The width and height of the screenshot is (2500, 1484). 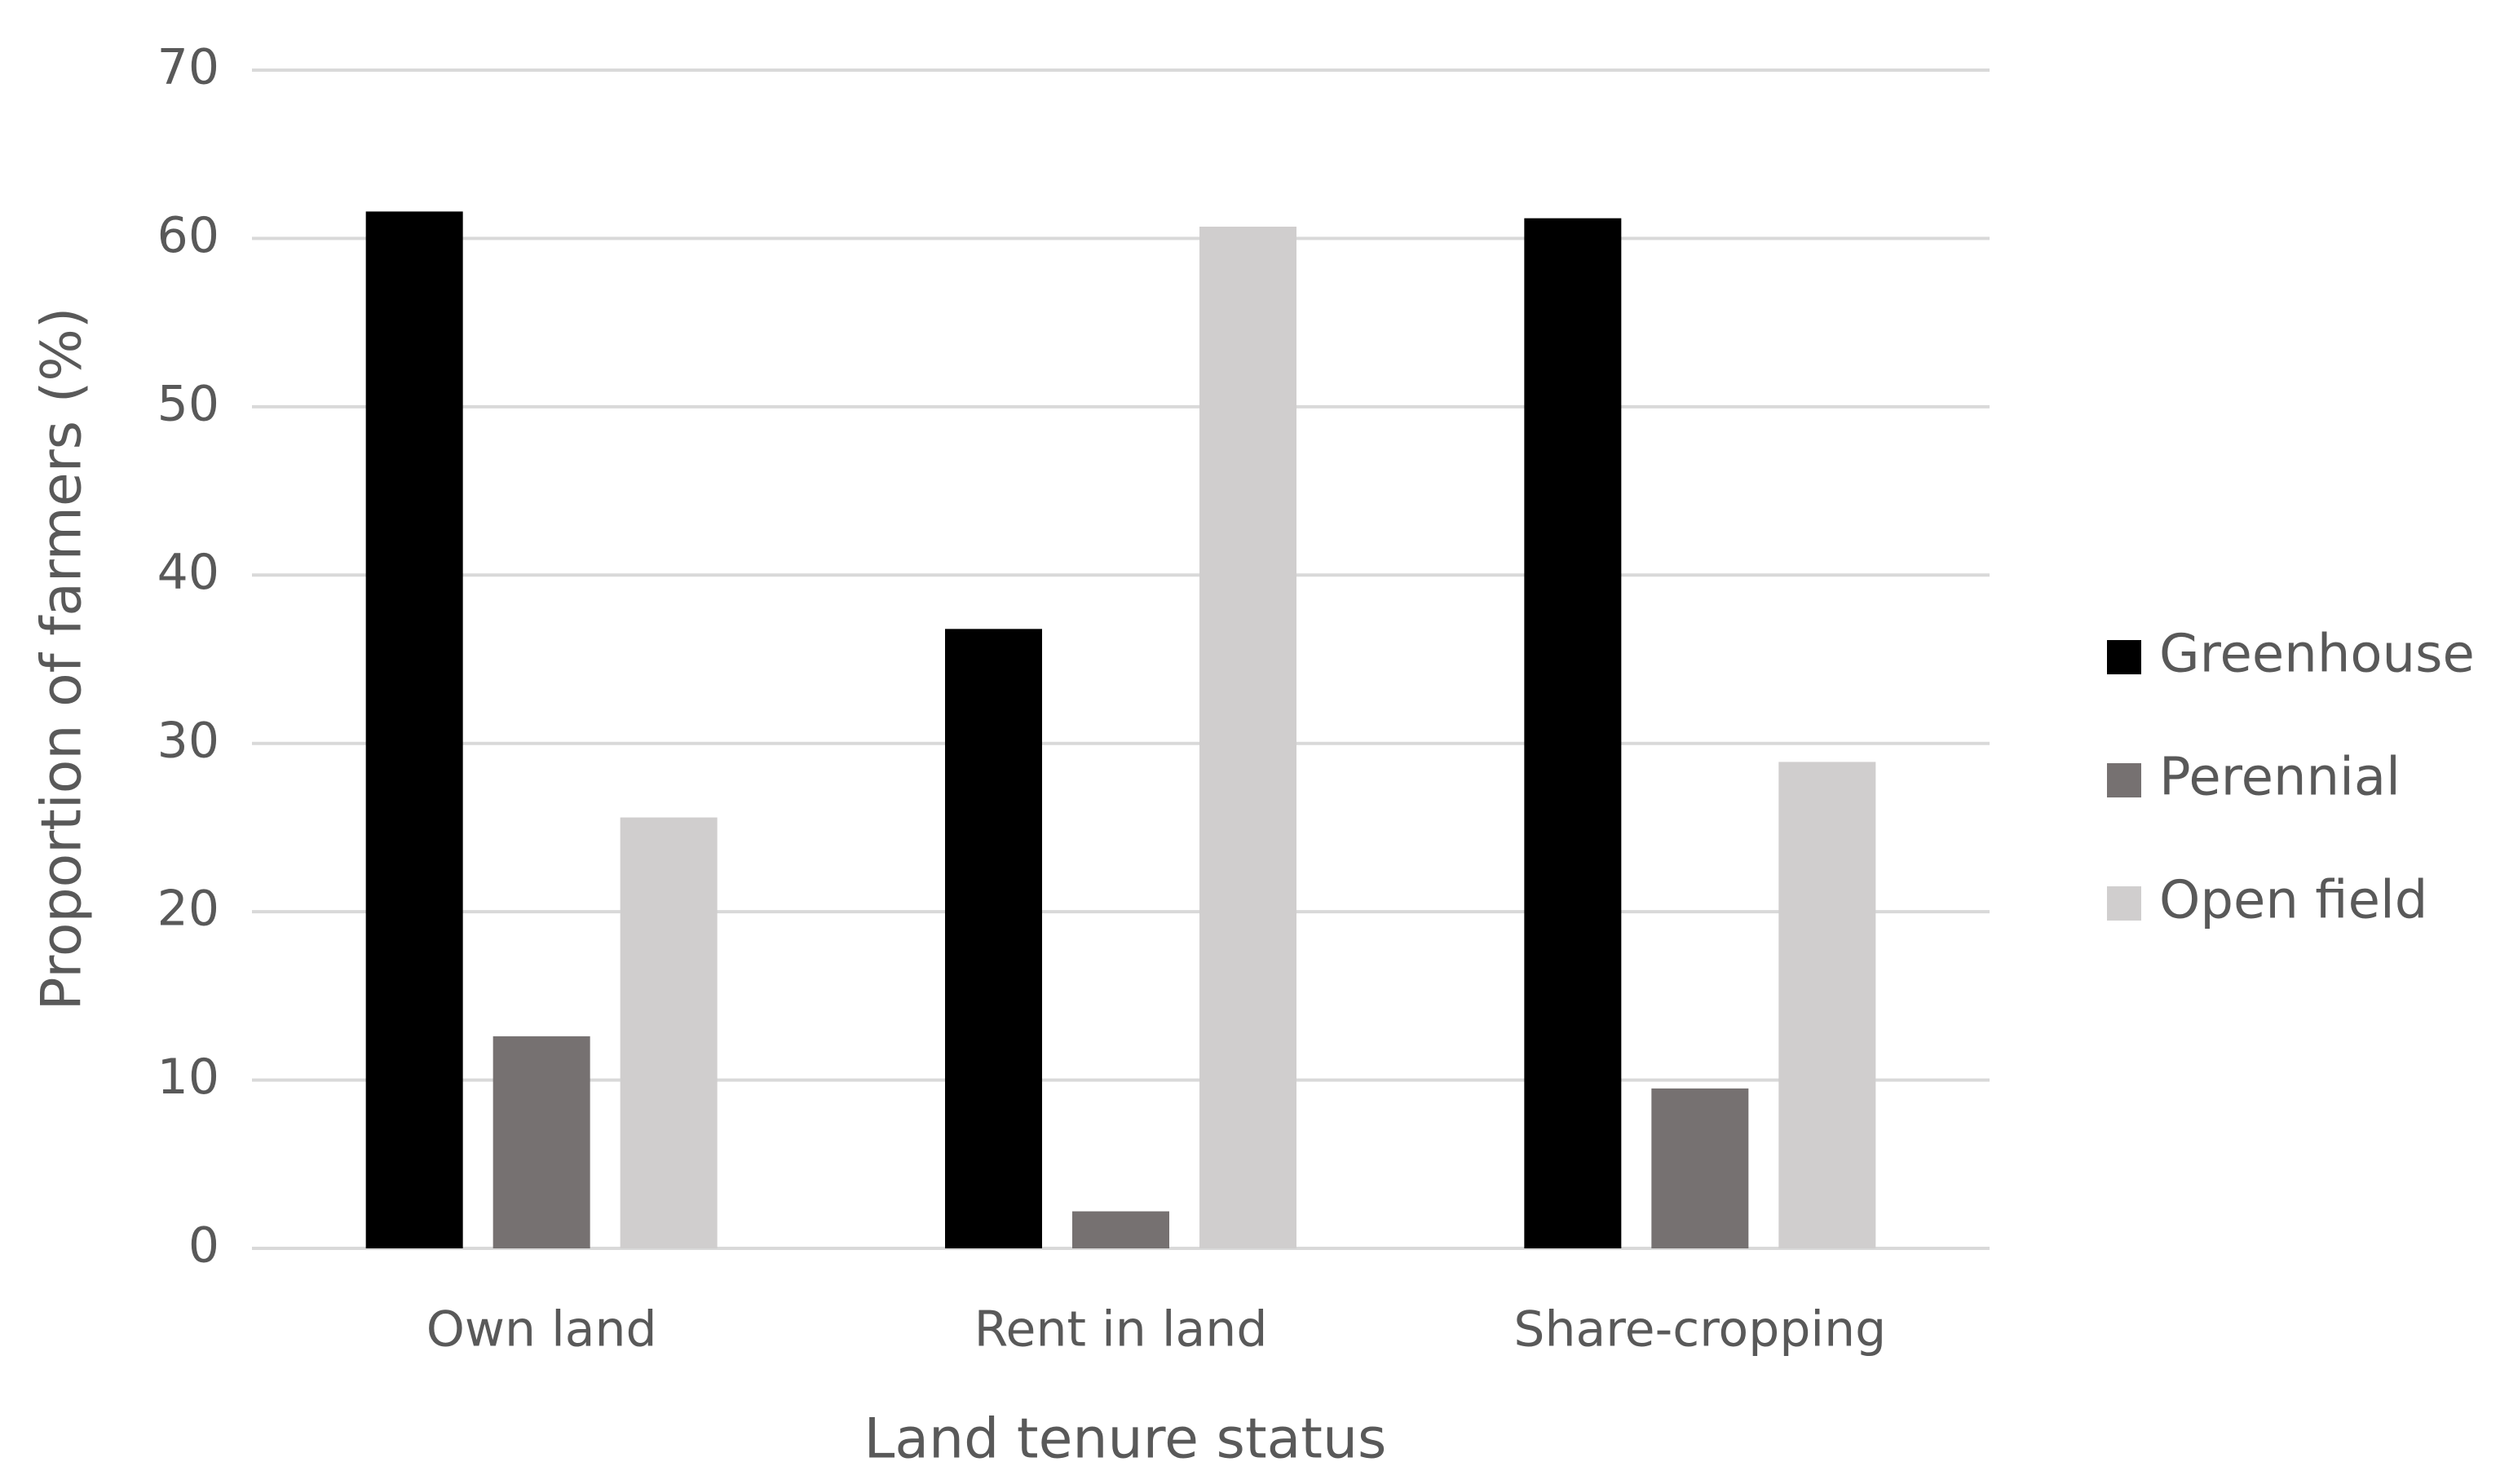 What do you see at coordinates (1125, 1439) in the screenshot?
I see `x-axis-title: Land tenure status` at bounding box center [1125, 1439].